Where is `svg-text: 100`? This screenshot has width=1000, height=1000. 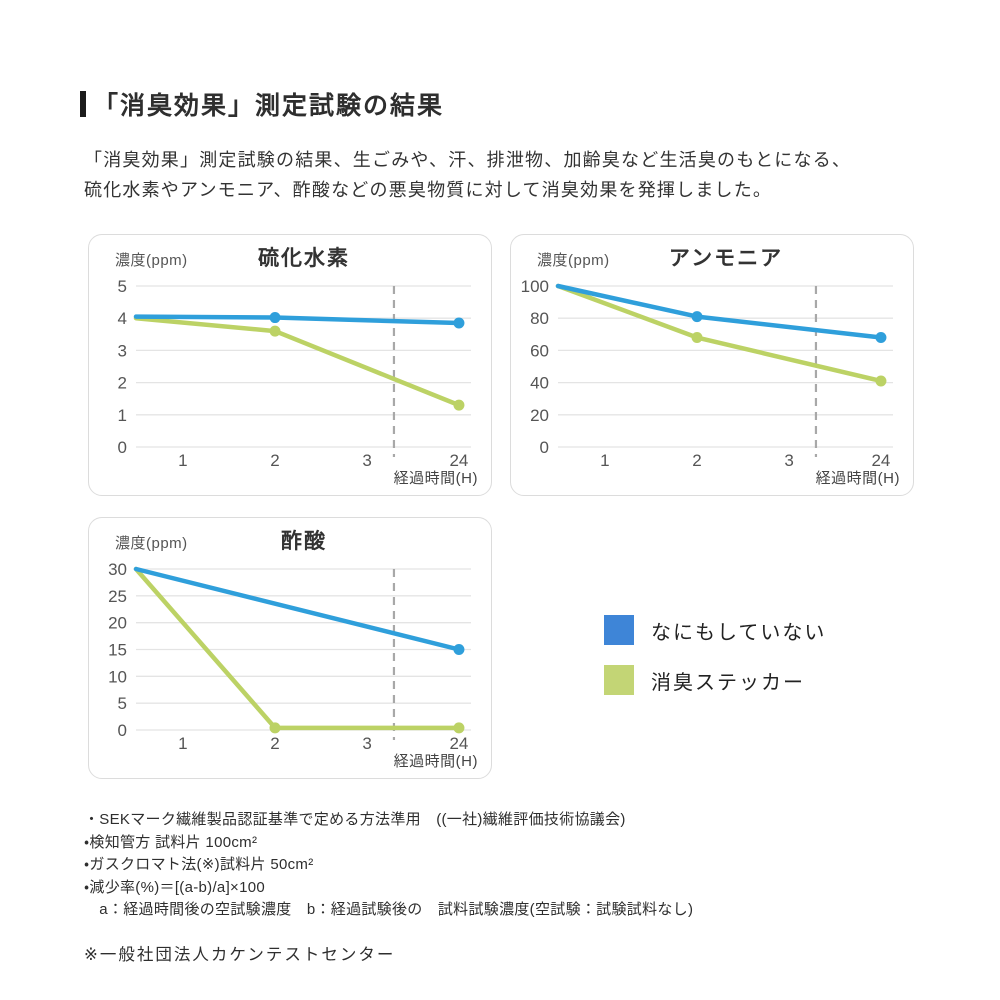
svg-text: 100 is located at coordinates (535, 286).